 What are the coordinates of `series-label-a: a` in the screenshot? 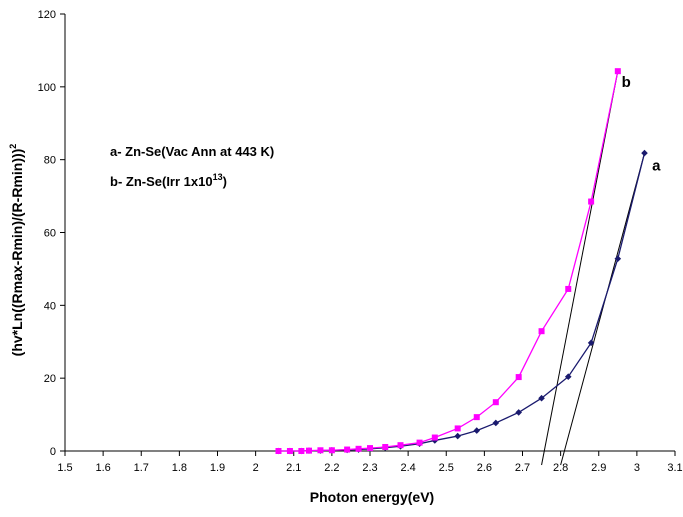 It's located at (656, 166).